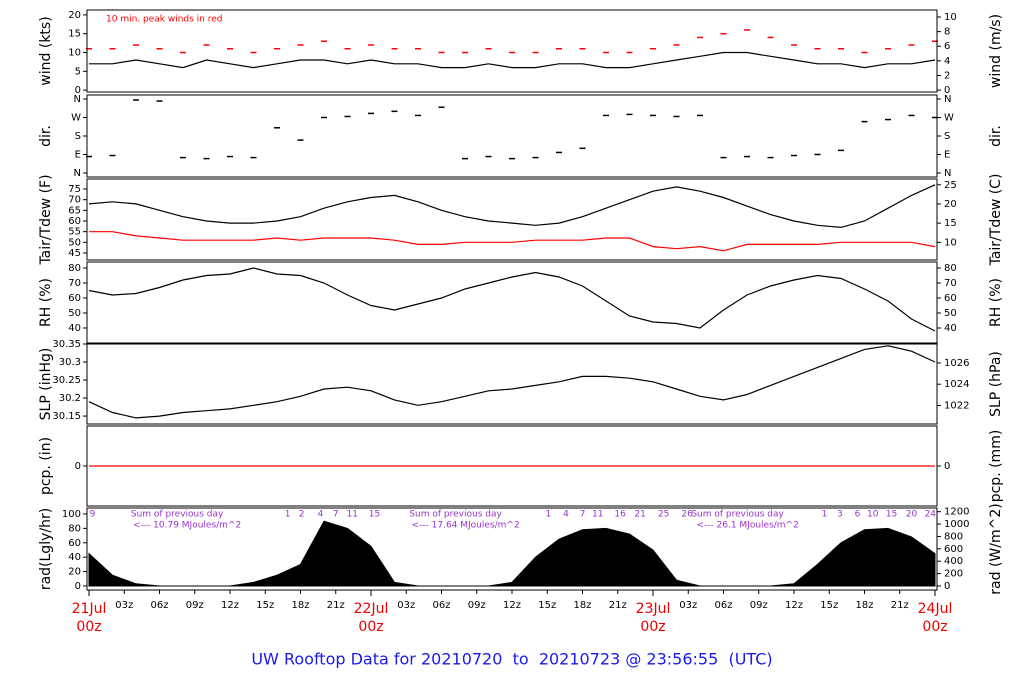 This screenshot has width=1024, height=700. I want to click on x-tick-label: 21z, so click(336, 605).